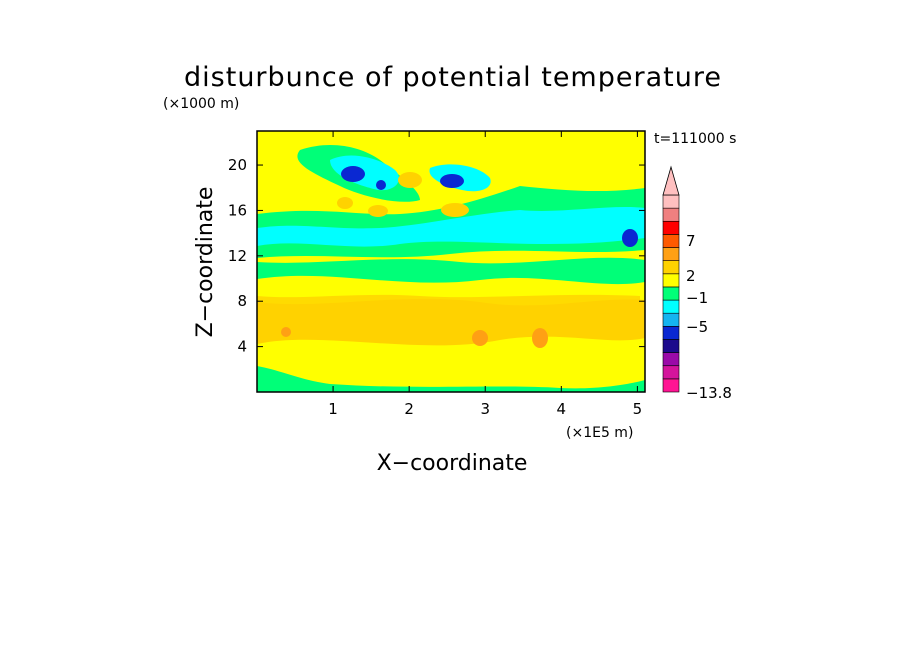 The height and width of the screenshot is (654, 904). What do you see at coordinates (709, 393) in the screenshot?
I see `colorbar-label: −13.8` at bounding box center [709, 393].